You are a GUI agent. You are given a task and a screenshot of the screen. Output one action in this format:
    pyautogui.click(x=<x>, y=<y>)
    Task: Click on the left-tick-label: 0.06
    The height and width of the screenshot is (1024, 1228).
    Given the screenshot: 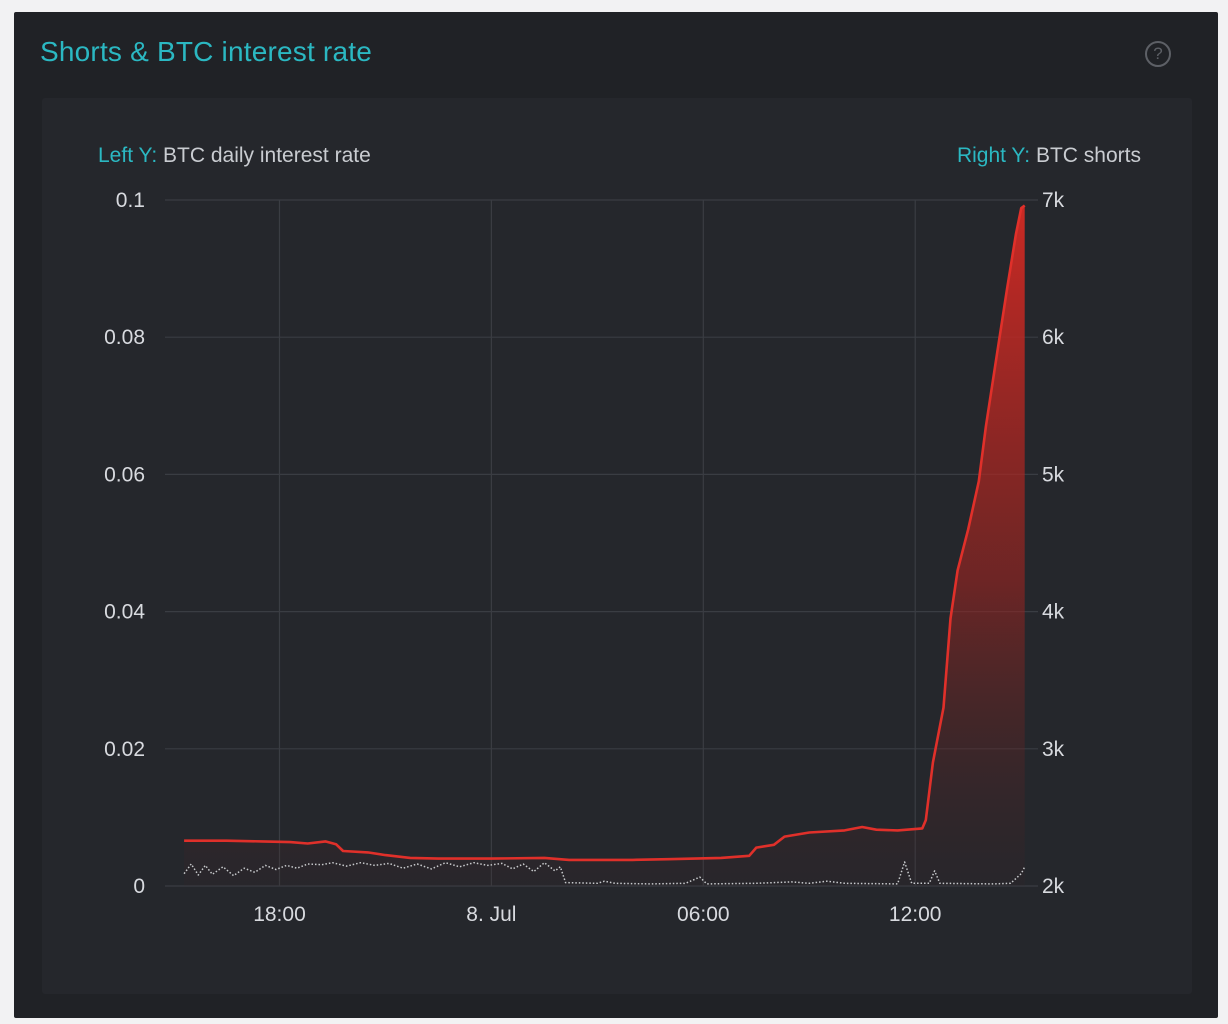 What is the action you would take?
    pyautogui.click(x=124, y=474)
    